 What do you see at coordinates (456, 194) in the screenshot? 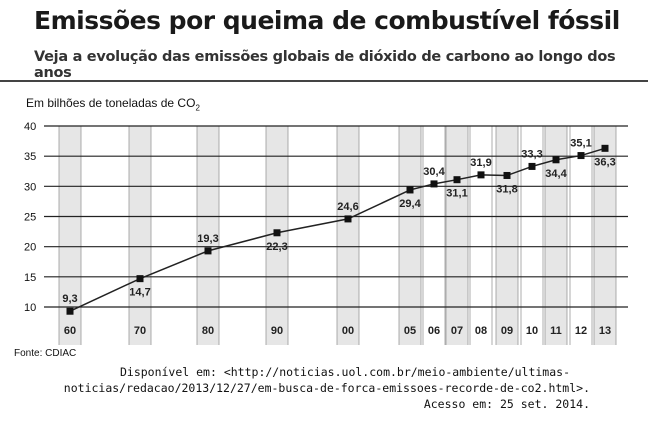
I see `data-label: 31,1` at bounding box center [456, 194].